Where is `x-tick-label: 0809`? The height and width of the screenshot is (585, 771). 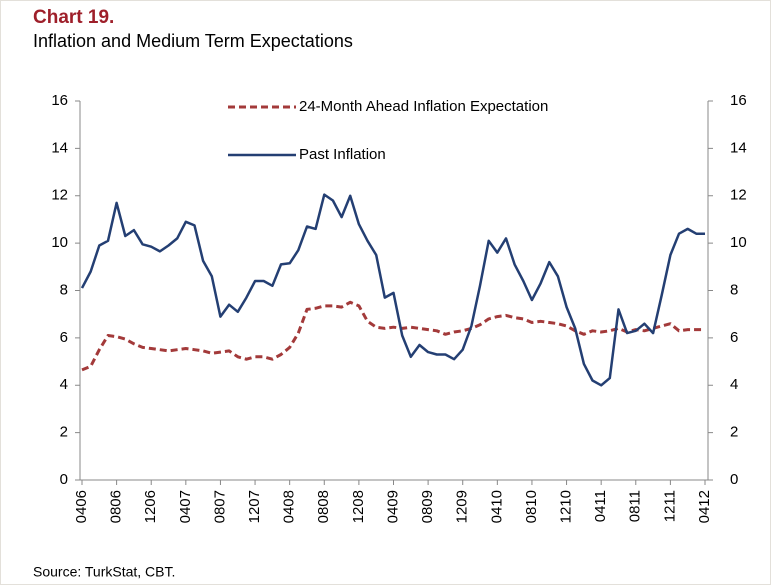
x-tick-label: 0809 is located at coordinates (427, 506).